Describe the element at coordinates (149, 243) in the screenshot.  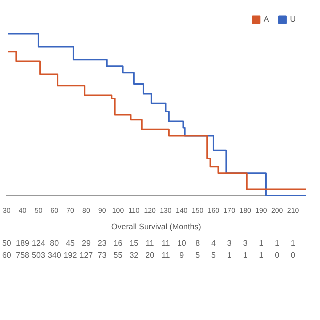
I see `text: 50 189 124 80 45 29 23 16 15 11 11 10 8 4 3 3 1 1 1` at that location.